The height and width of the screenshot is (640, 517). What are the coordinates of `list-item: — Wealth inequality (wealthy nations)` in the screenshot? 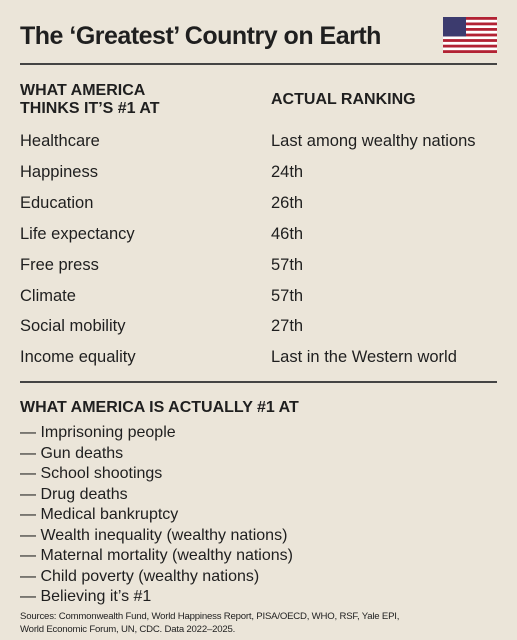 It's located at (154, 535).